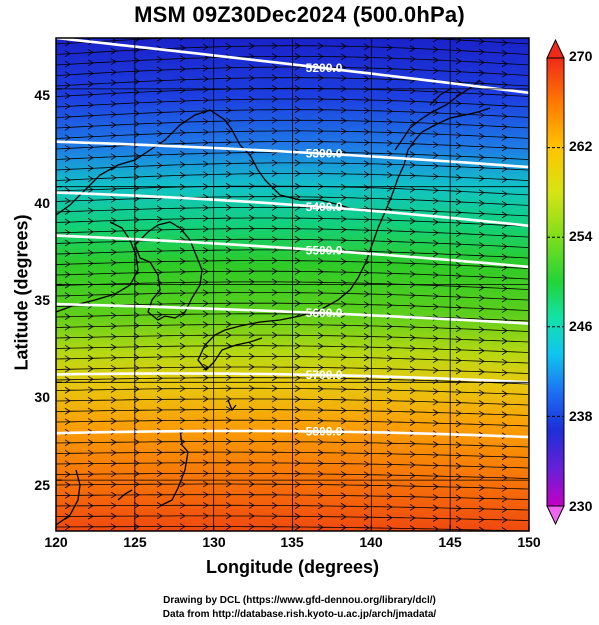 The image size is (599, 625). What do you see at coordinates (555, 48) in the screenshot?
I see `colorbar-upper-arrow` at bounding box center [555, 48].